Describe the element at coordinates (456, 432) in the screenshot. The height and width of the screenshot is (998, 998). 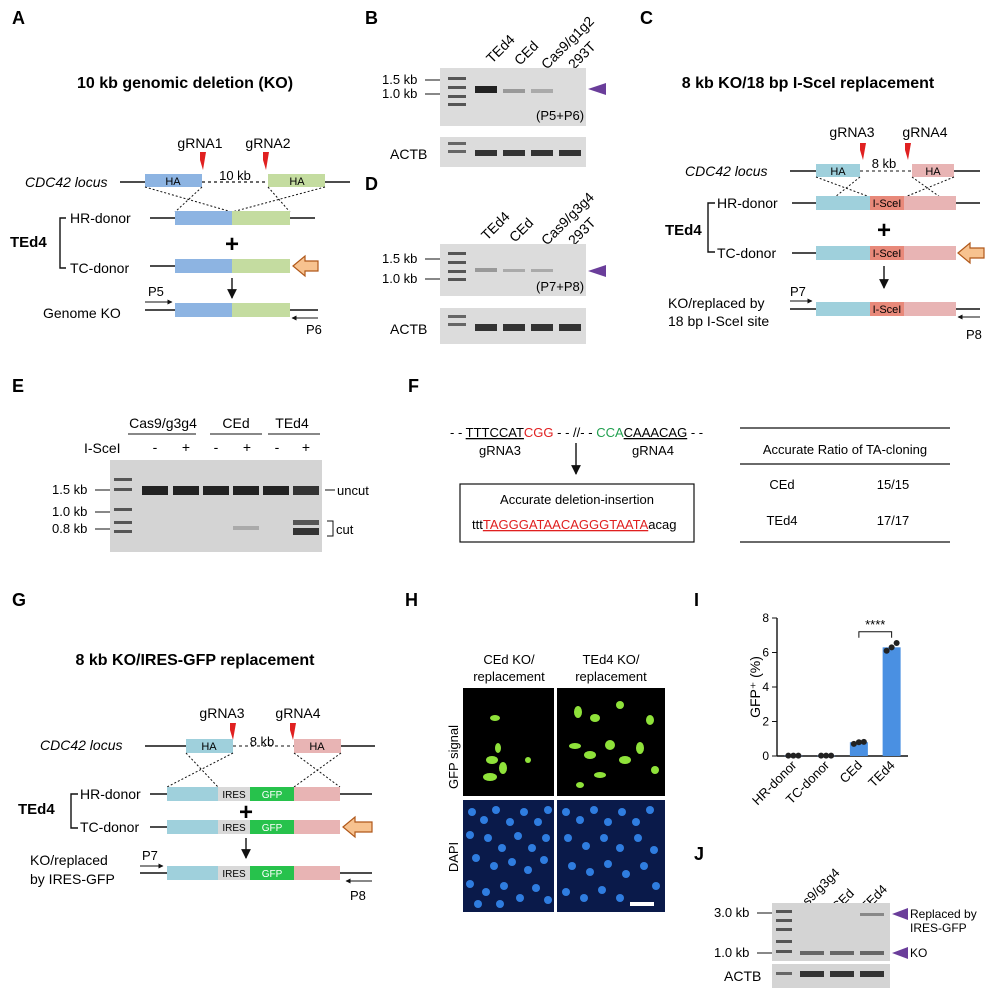
I see `seq-dash-left: - -` at that location.